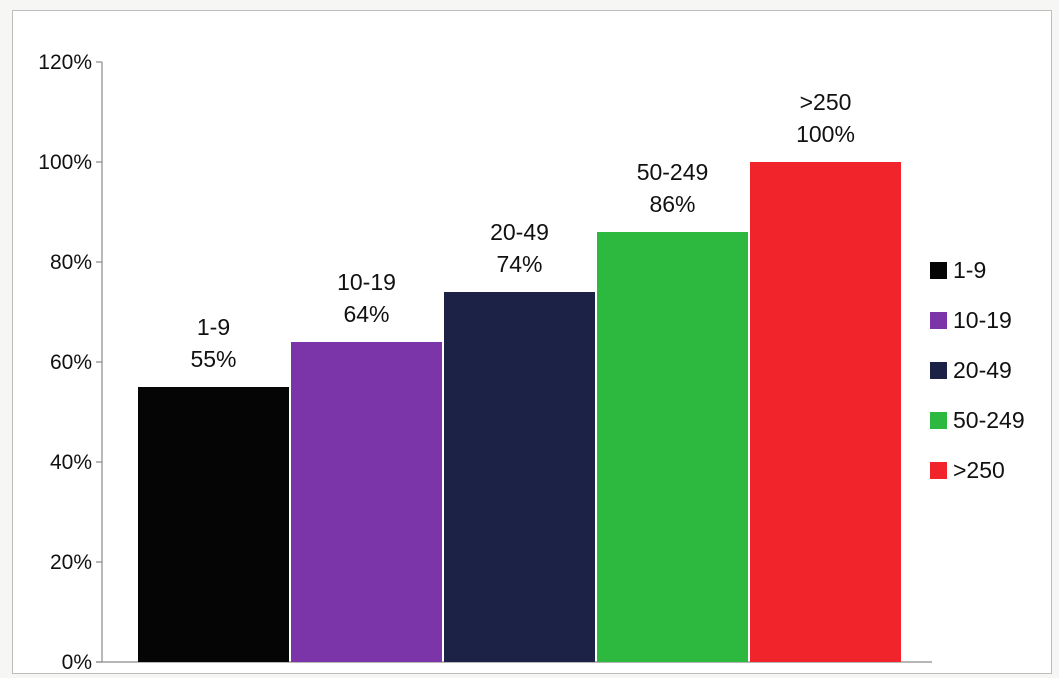 The height and width of the screenshot is (678, 1059). What do you see at coordinates (65, 62) in the screenshot?
I see `y-tick-label: 120%` at bounding box center [65, 62].